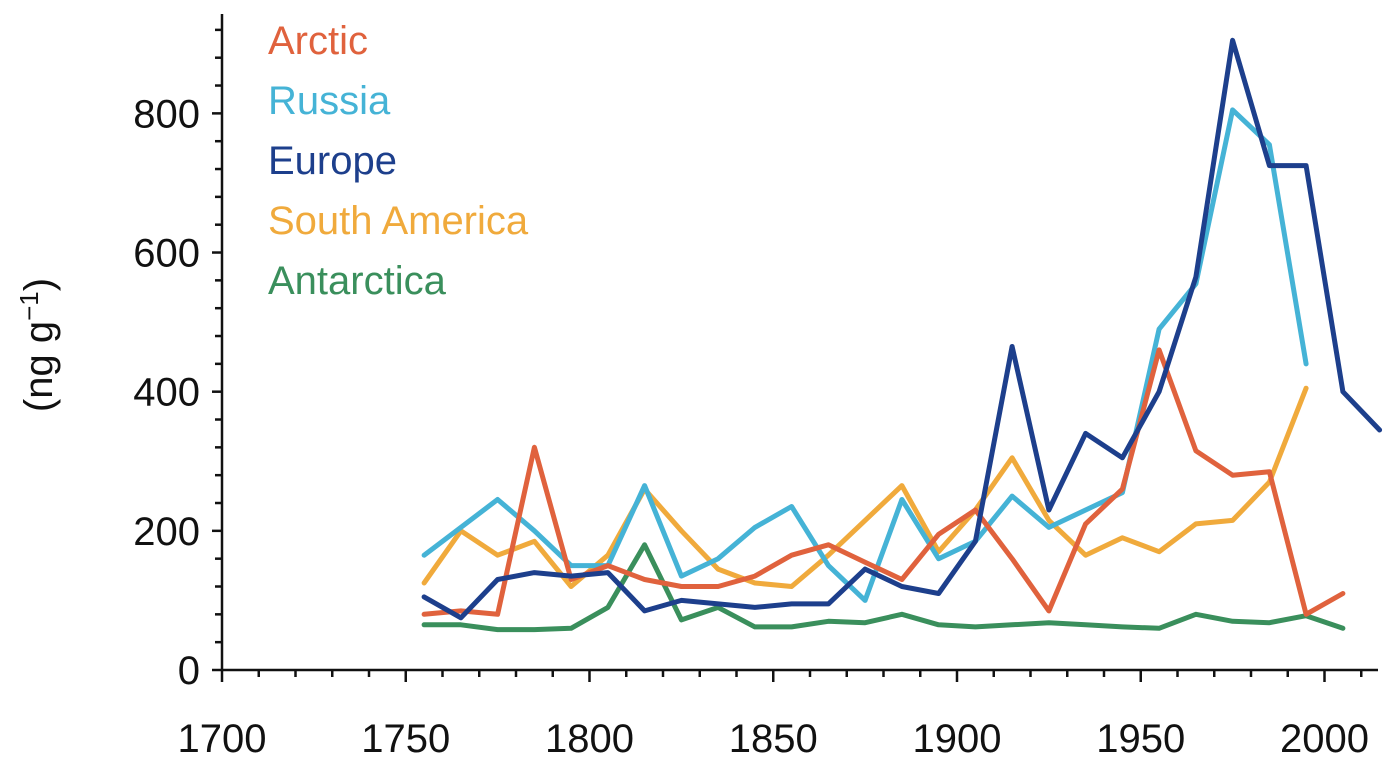 The width and height of the screenshot is (1385, 760). I want to click on y-axis-title-main: (ng g, so click(39, 366).